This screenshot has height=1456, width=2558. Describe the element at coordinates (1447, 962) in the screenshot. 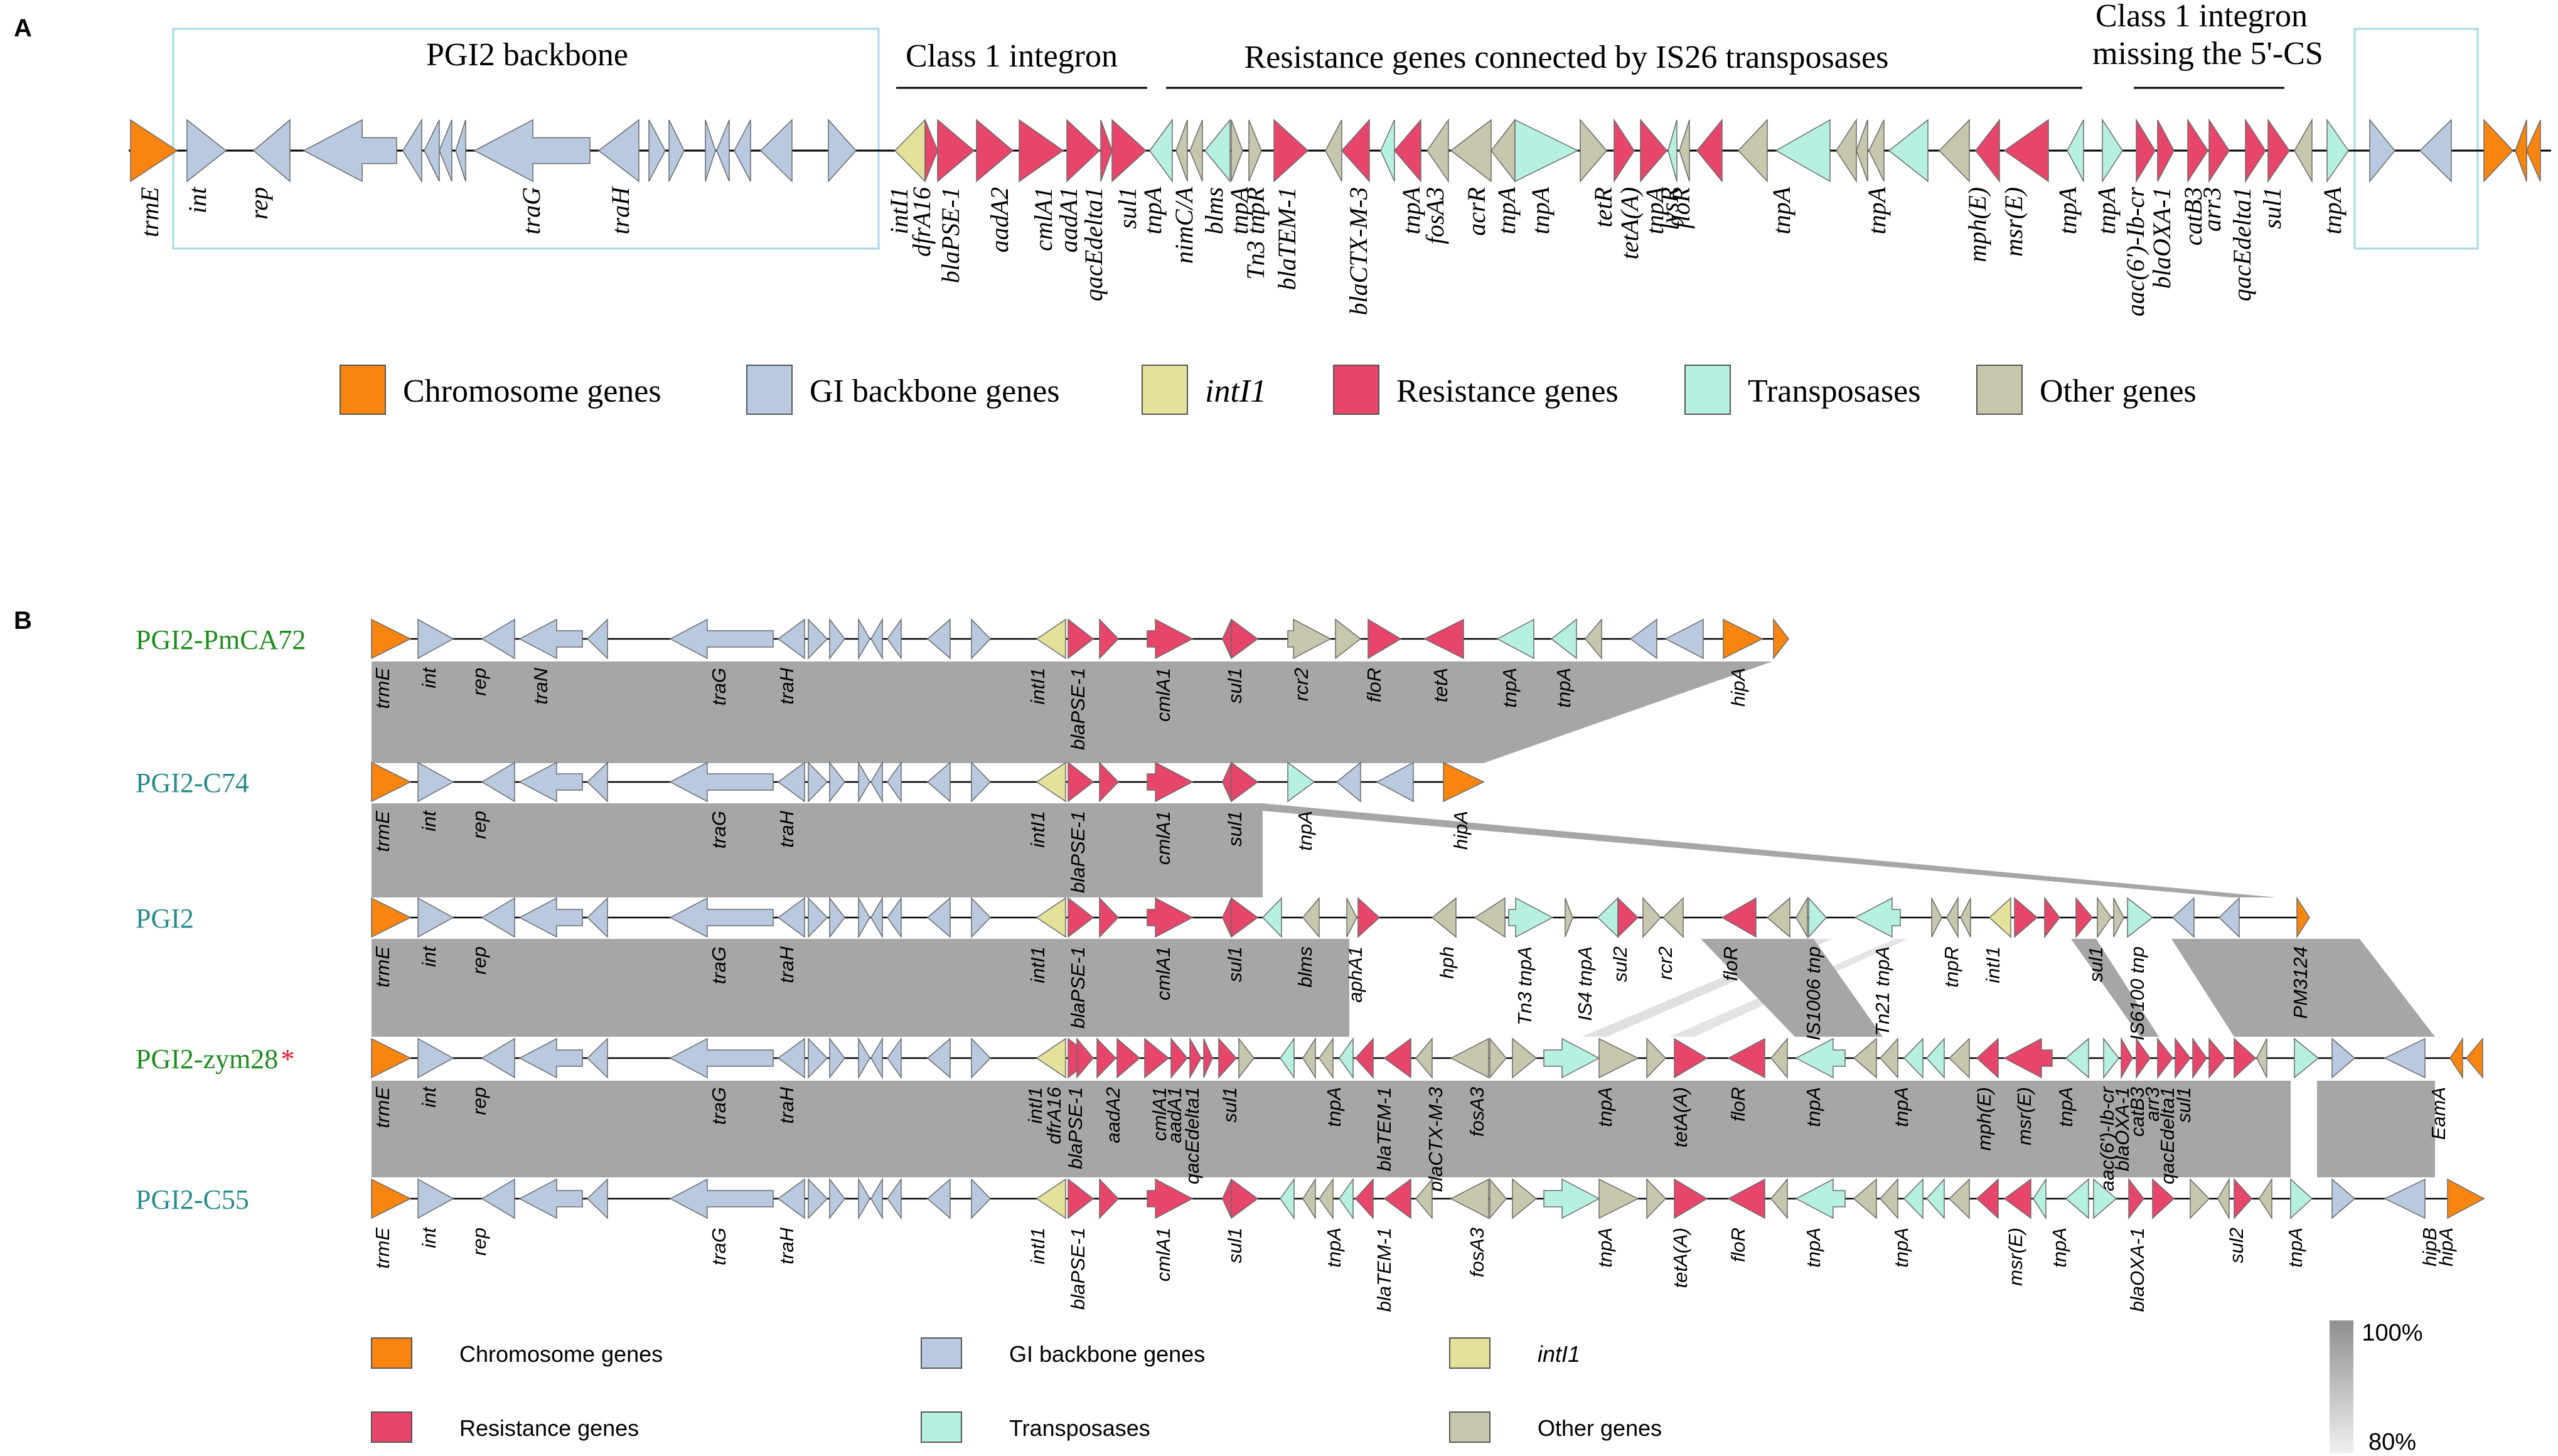

I see `strain-3-gene-label: hph` at that location.